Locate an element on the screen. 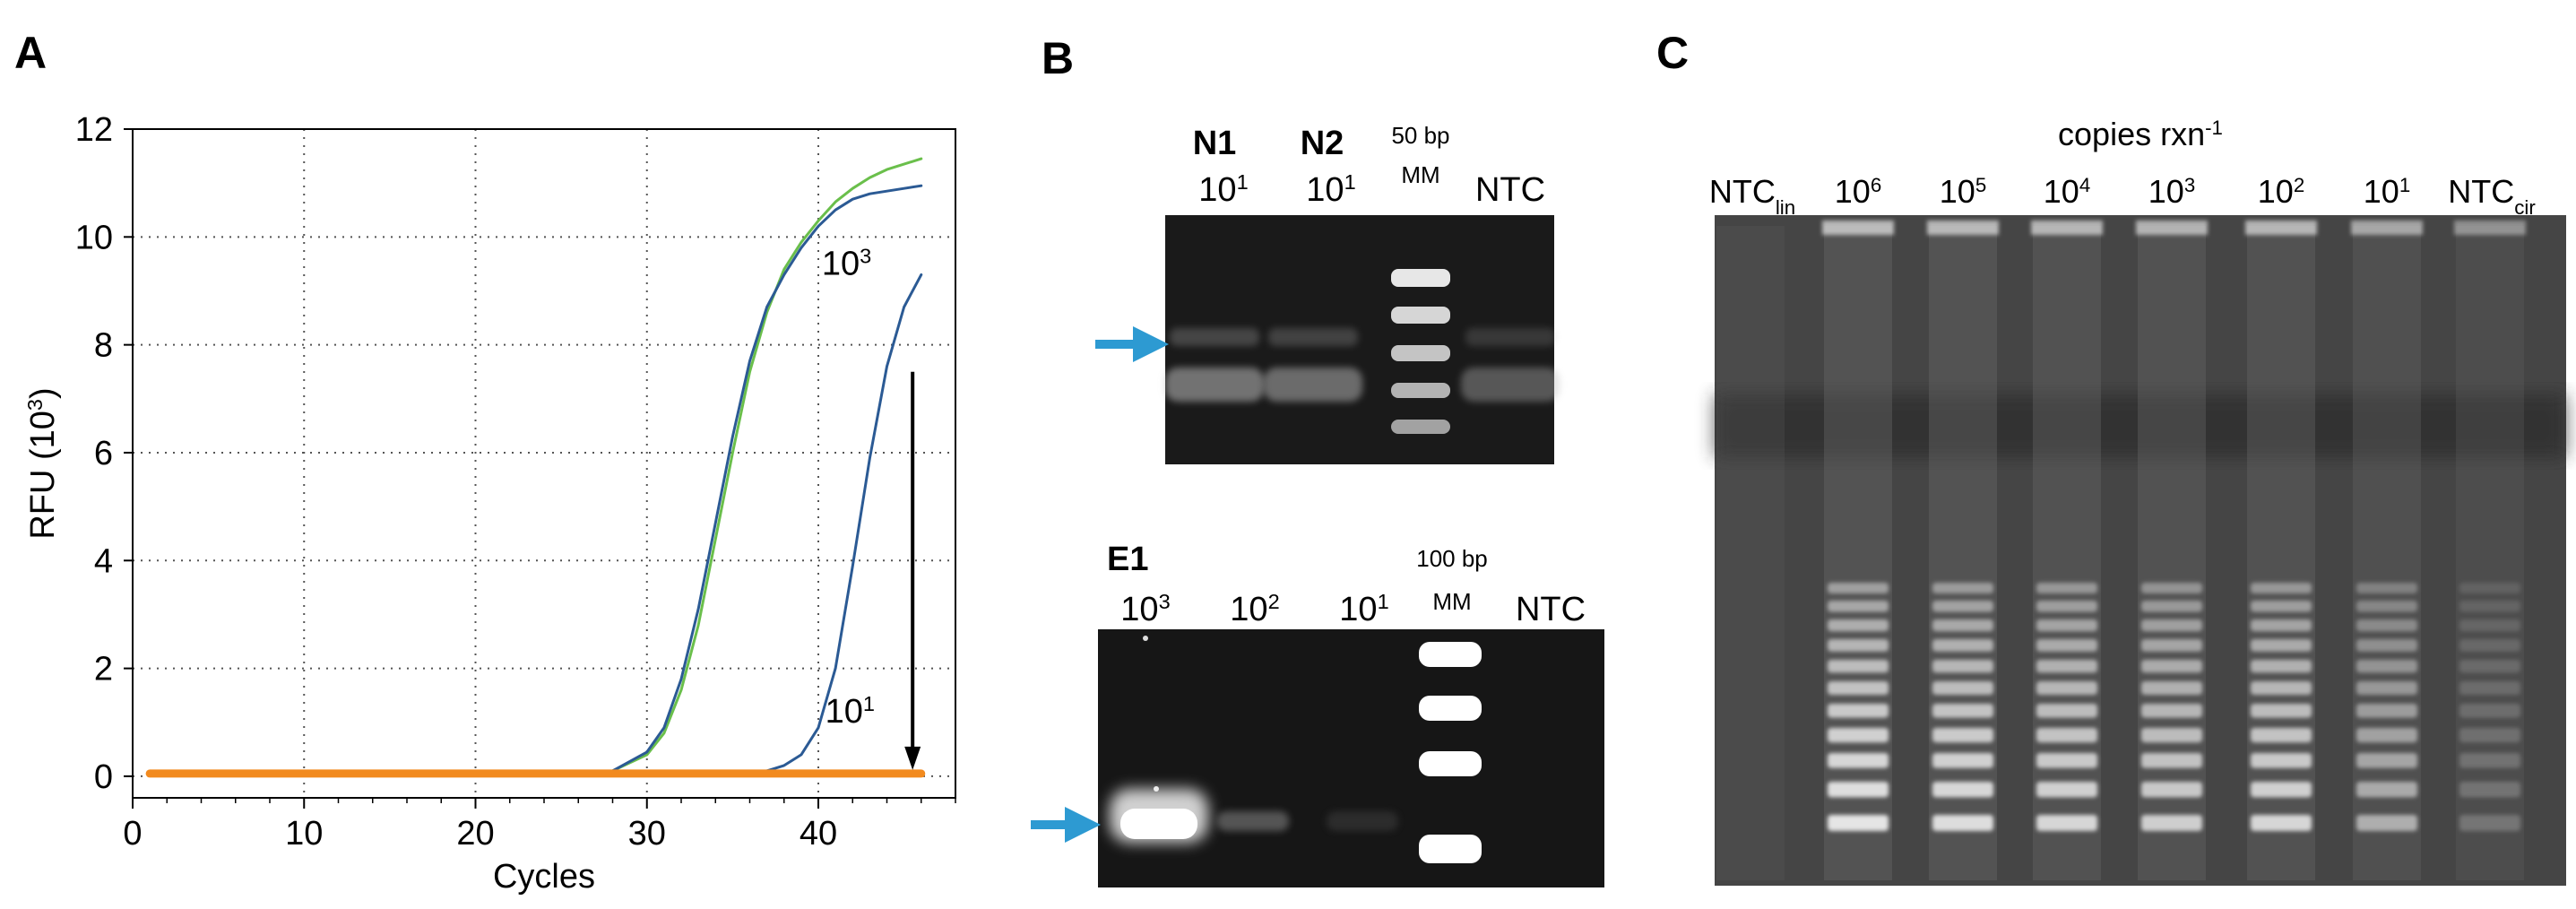 The height and width of the screenshot is (909, 2576). x-axis-label: Cycles is located at coordinates (544, 877).